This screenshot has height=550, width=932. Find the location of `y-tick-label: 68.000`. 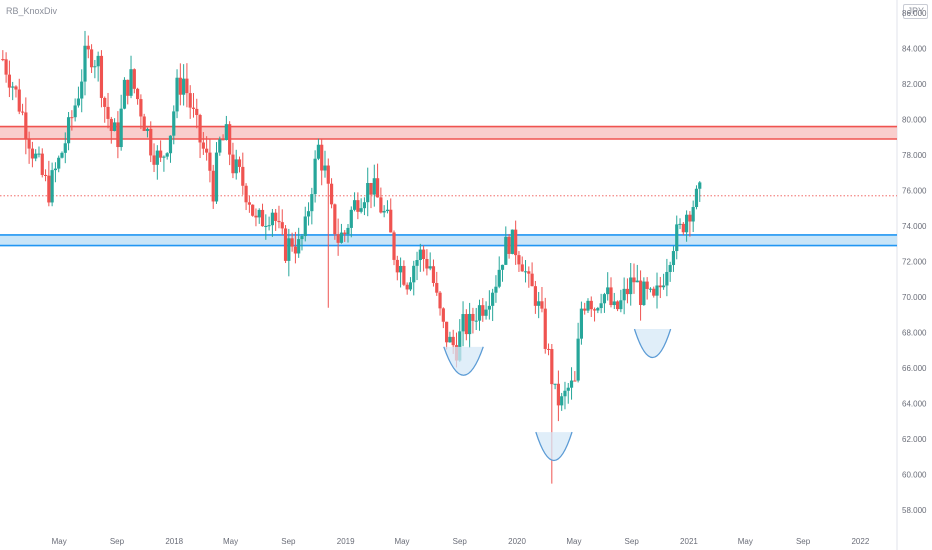

y-tick-label: 68.000 is located at coordinates (914, 333).